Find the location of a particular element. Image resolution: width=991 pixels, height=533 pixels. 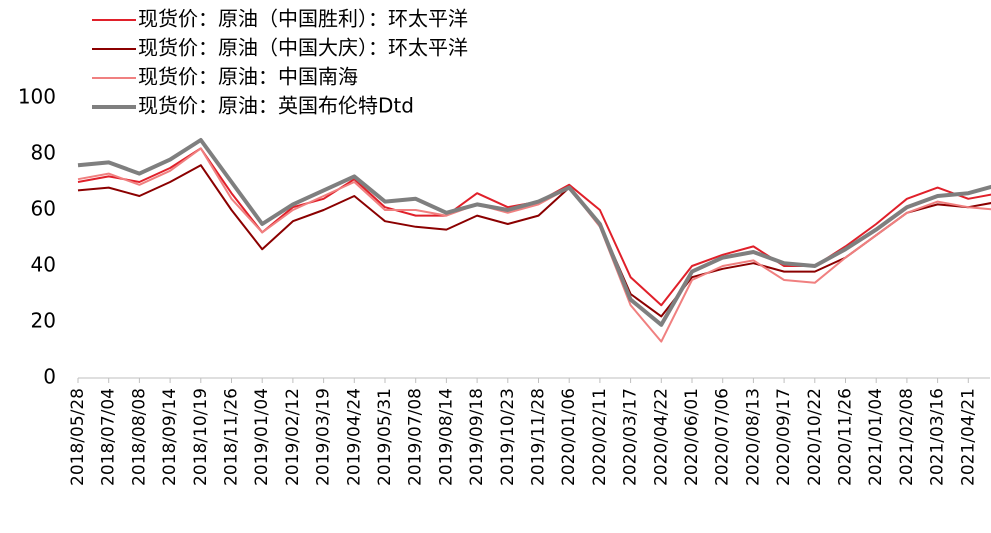

x-tick-label: 2018/07/04 is located at coordinates (109, 437).